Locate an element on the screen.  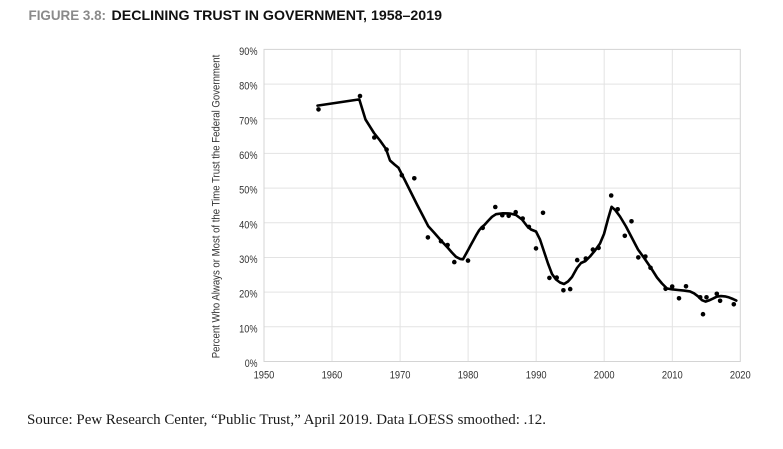
svg-text: FIGURE 3.8: is located at coordinates (68, 15).